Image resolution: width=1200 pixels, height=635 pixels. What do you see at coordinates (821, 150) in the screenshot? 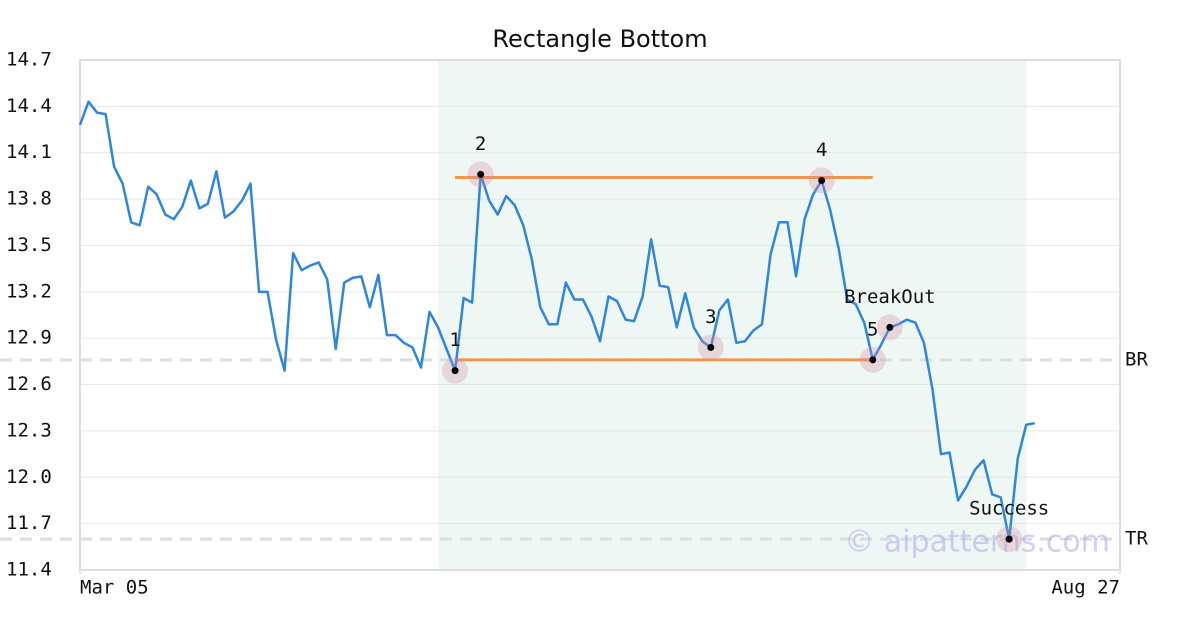
I see `point-label: 4` at bounding box center [821, 150].